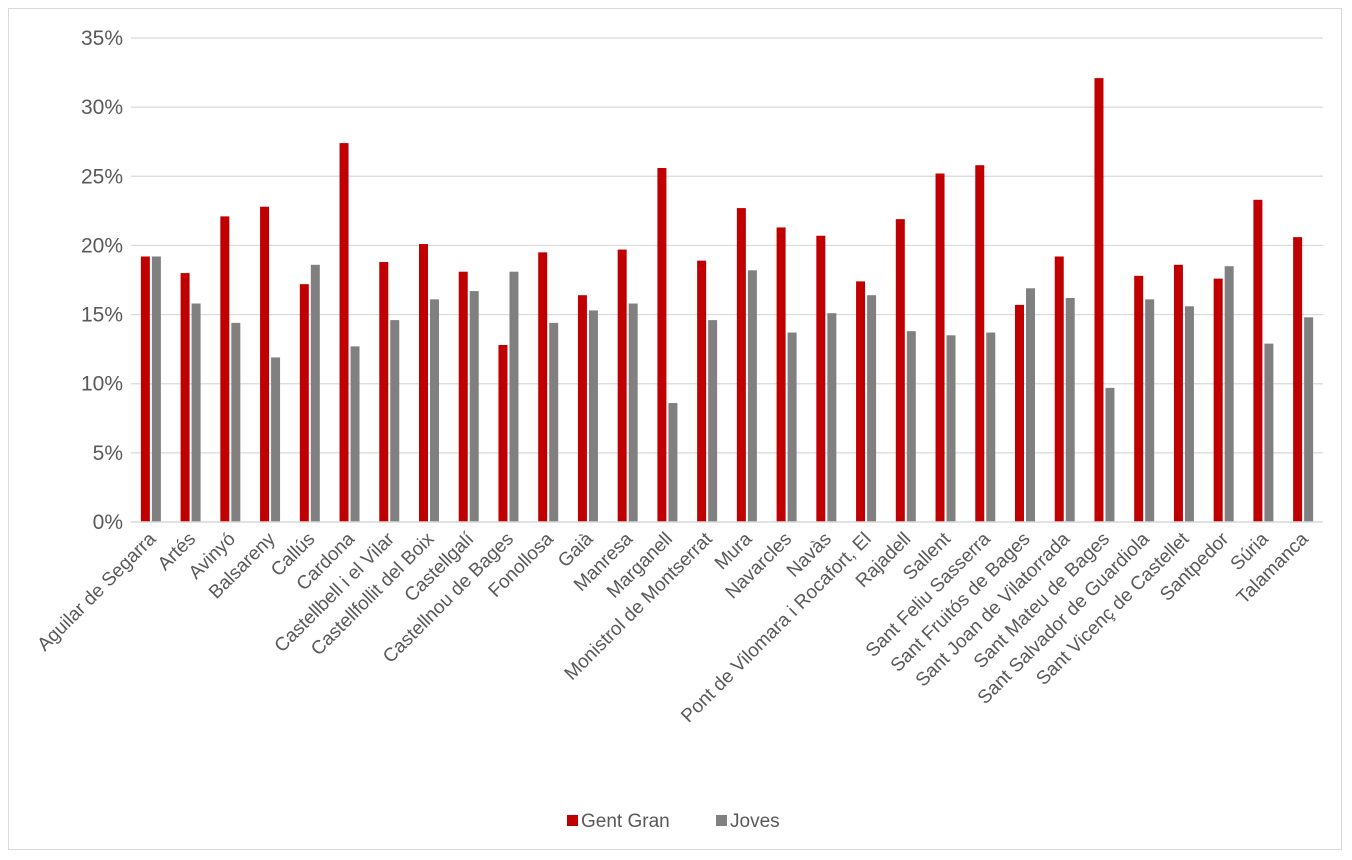  Describe the element at coordinates (108, 522) in the screenshot. I see `y-tick-label: 0%` at that location.